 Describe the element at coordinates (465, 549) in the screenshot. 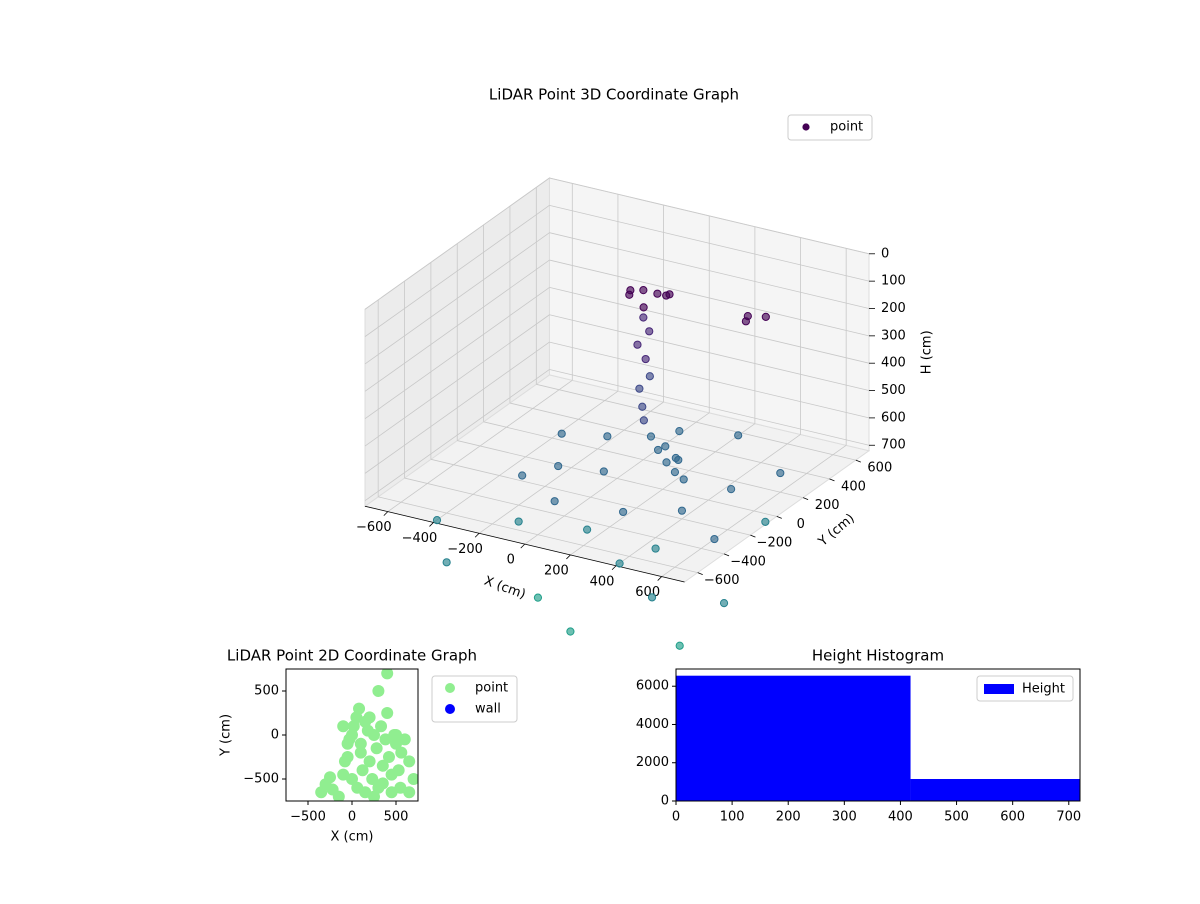

I see `x-tick-label: −200` at that location.